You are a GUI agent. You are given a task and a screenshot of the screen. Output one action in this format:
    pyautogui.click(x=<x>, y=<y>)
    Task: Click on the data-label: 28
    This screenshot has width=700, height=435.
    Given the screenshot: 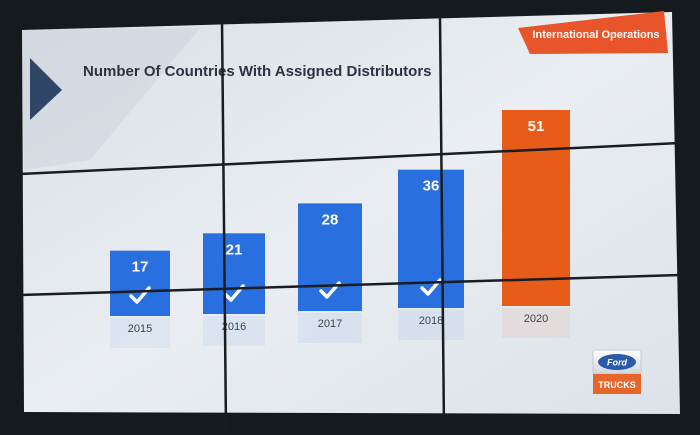 What is the action you would take?
    pyautogui.click(x=330, y=219)
    